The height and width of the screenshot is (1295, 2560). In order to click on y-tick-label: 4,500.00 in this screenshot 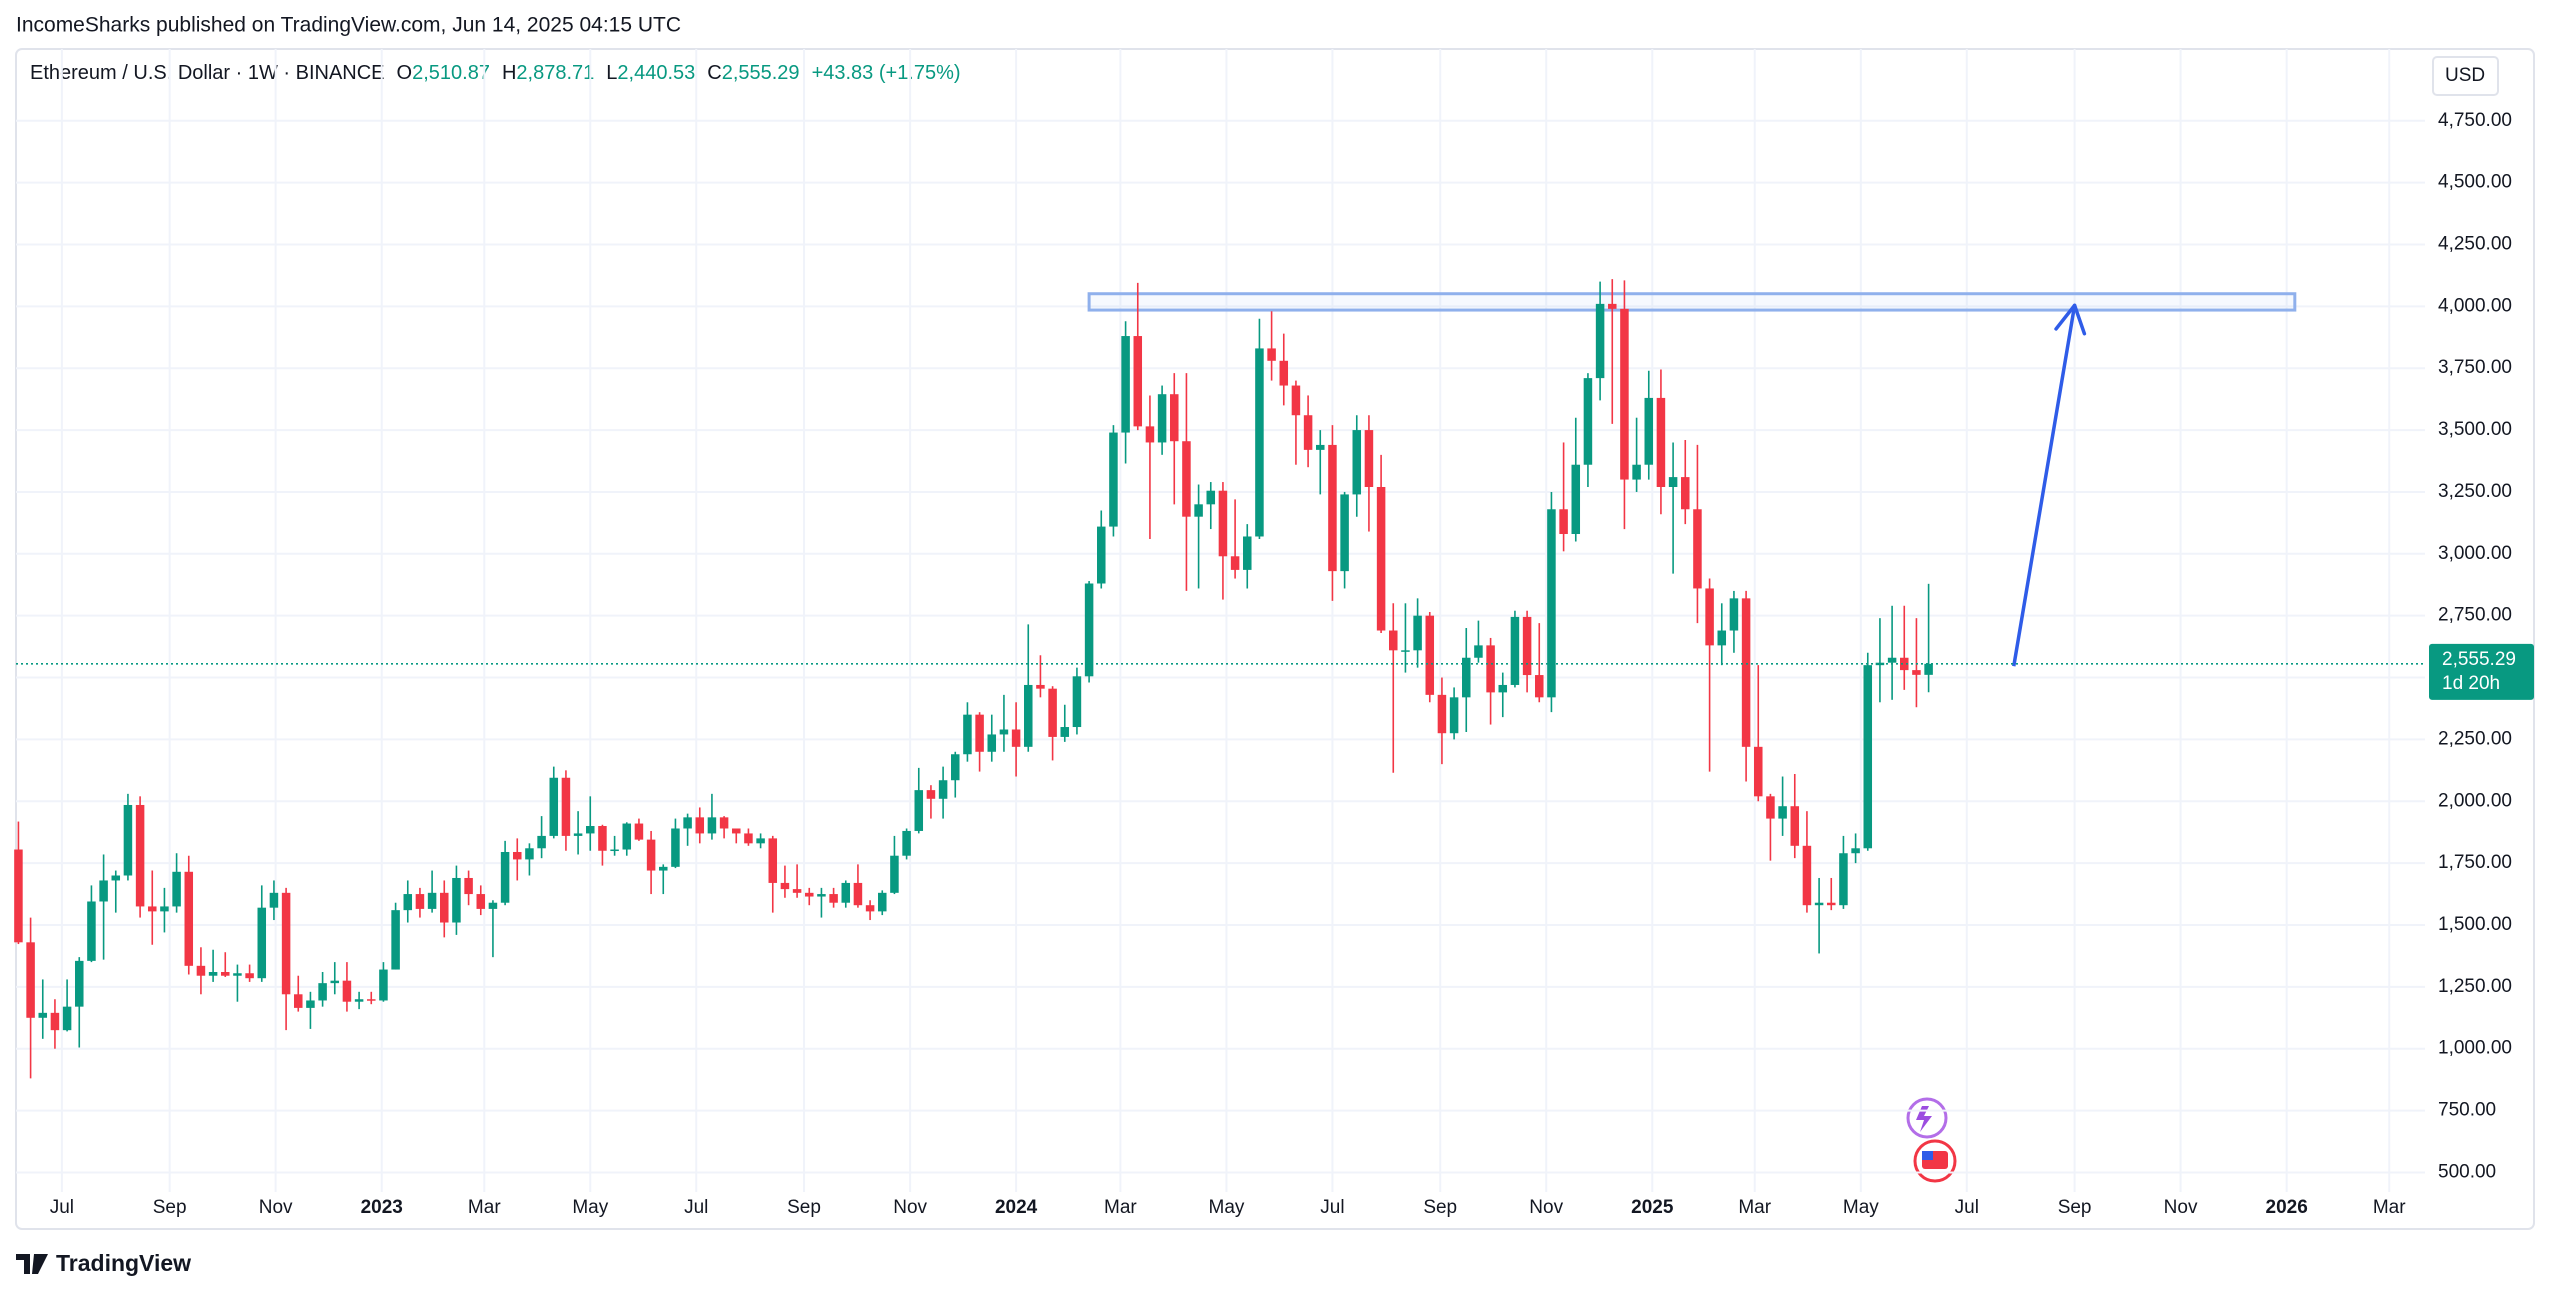, I will do `click(2475, 182)`.